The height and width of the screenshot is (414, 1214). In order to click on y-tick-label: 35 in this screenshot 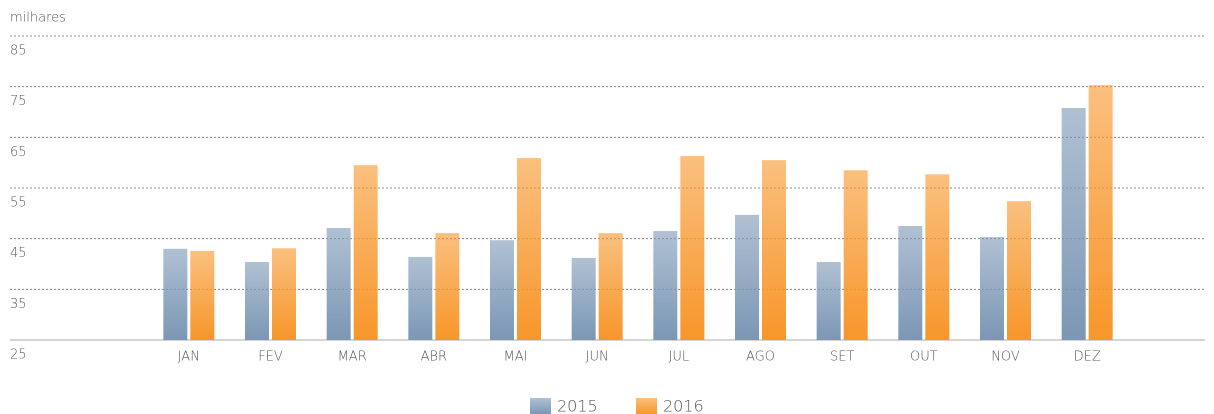, I will do `click(18, 304)`.